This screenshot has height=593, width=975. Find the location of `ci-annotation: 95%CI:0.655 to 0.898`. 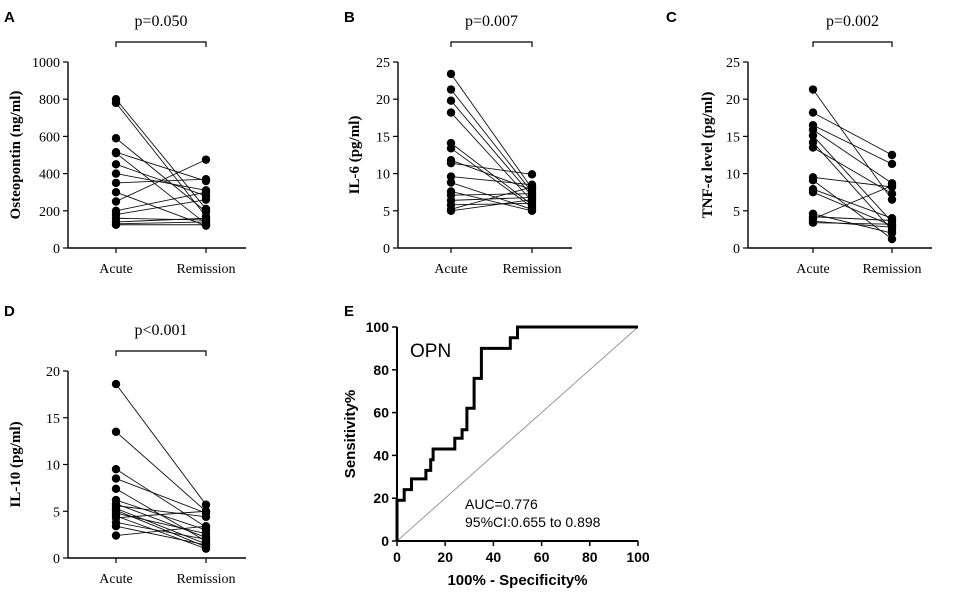

ci-annotation: 95%CI:0.655 to 0.898 is located at coordinates (533, 522).